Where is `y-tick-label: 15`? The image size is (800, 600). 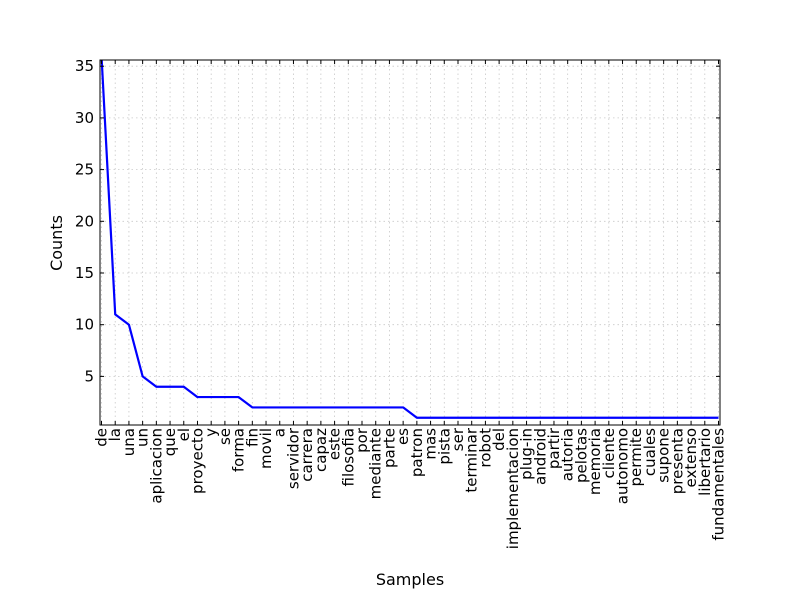
y-tick-label: 15 is located at coordinates (84, 273).